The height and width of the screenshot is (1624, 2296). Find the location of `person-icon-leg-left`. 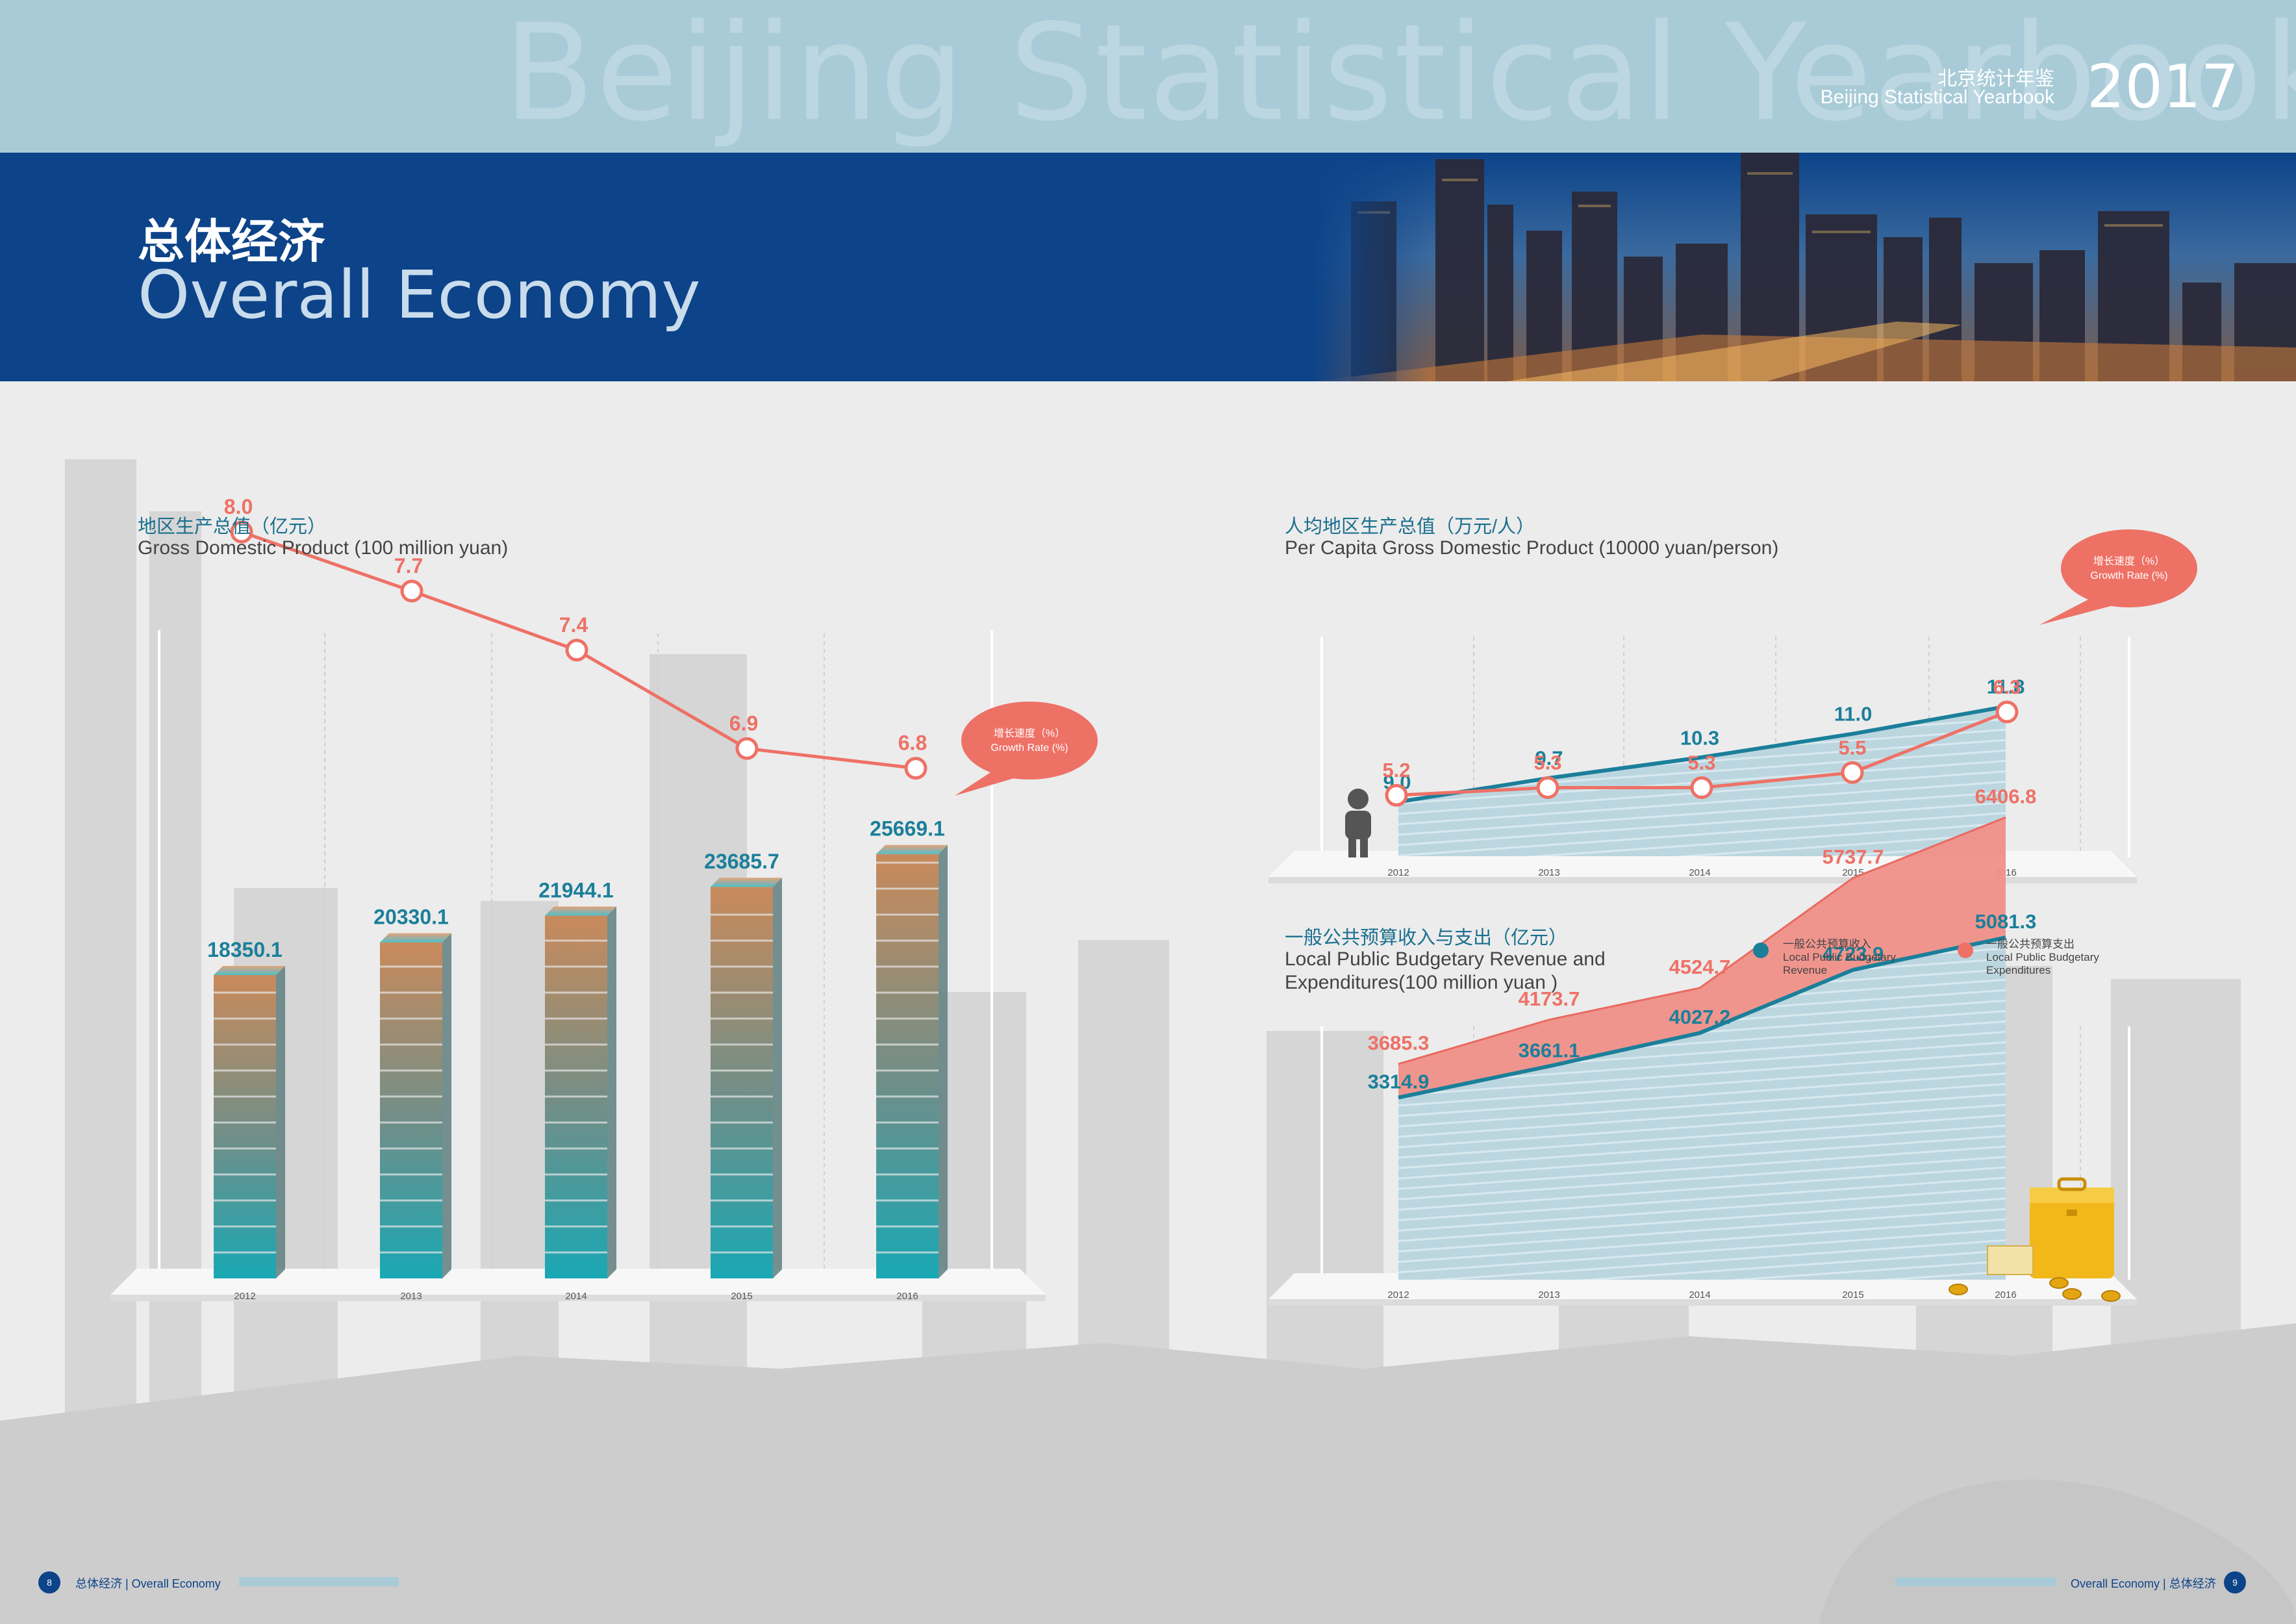

person-icon-leg-left is located at coordinates (1352, 847).